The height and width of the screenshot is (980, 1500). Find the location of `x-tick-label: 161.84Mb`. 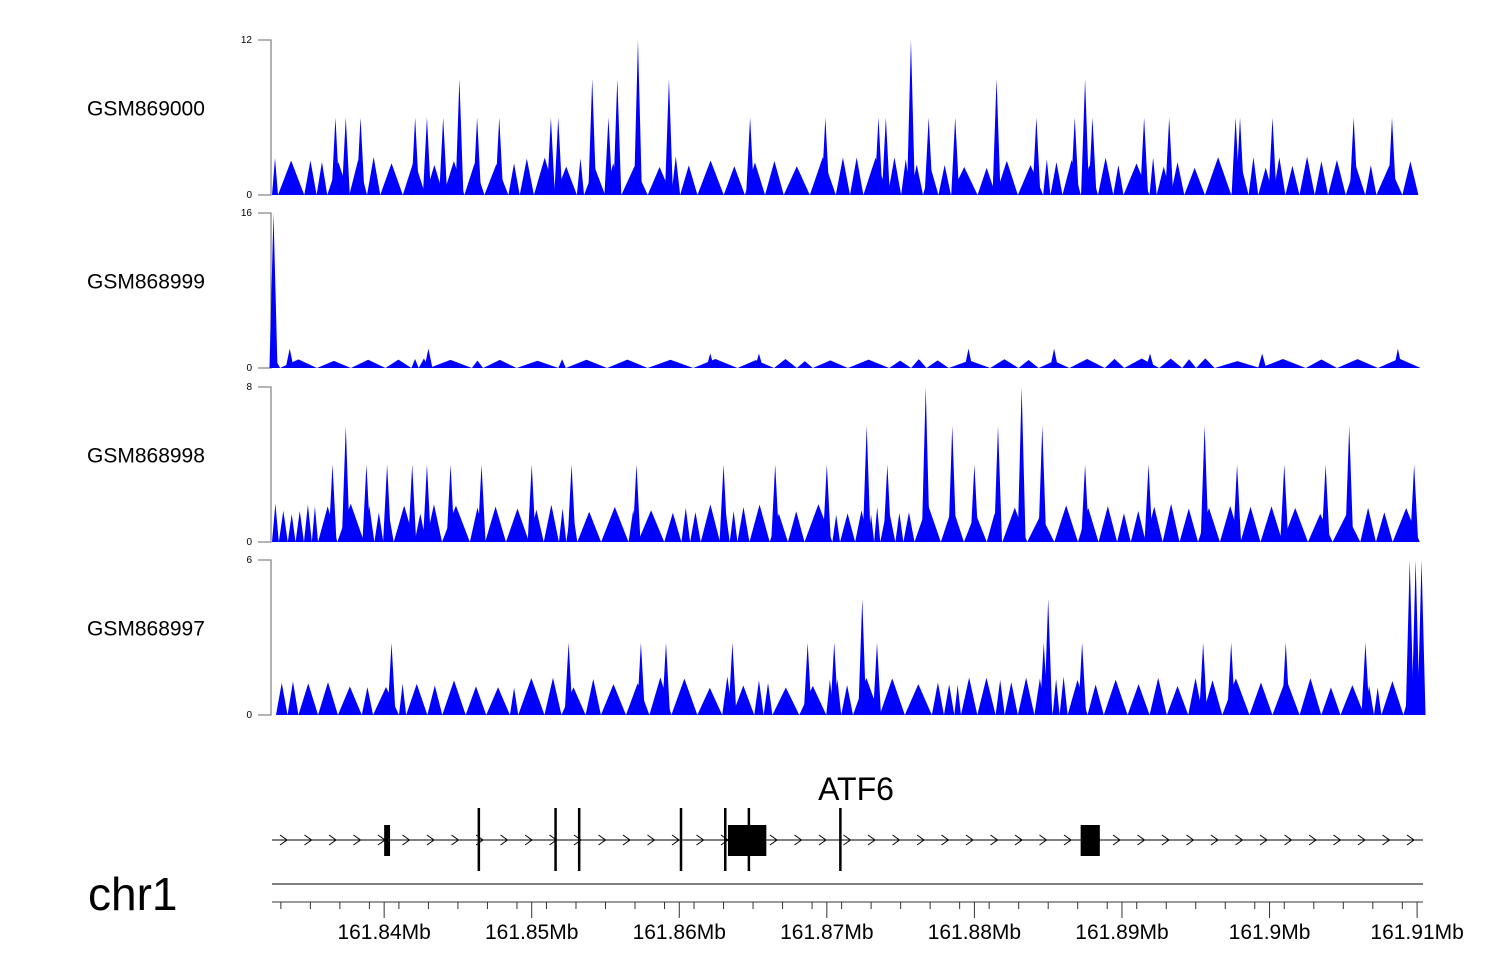

x-tick-label: 161.84Mb is located at coordinates (383, 932).